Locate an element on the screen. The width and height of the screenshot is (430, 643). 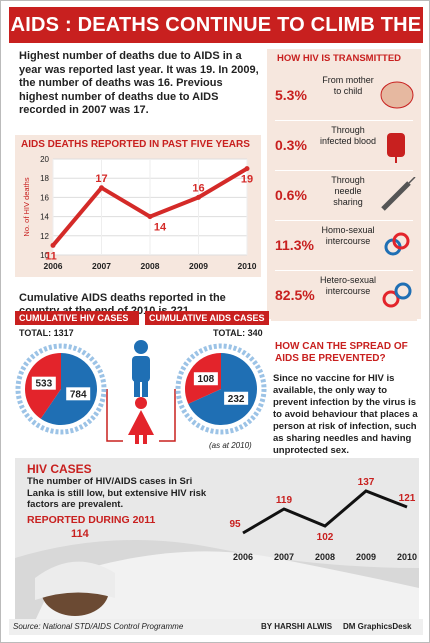
credit-text: BY HARSHI ALWIS is located at coordinates (297, 626).